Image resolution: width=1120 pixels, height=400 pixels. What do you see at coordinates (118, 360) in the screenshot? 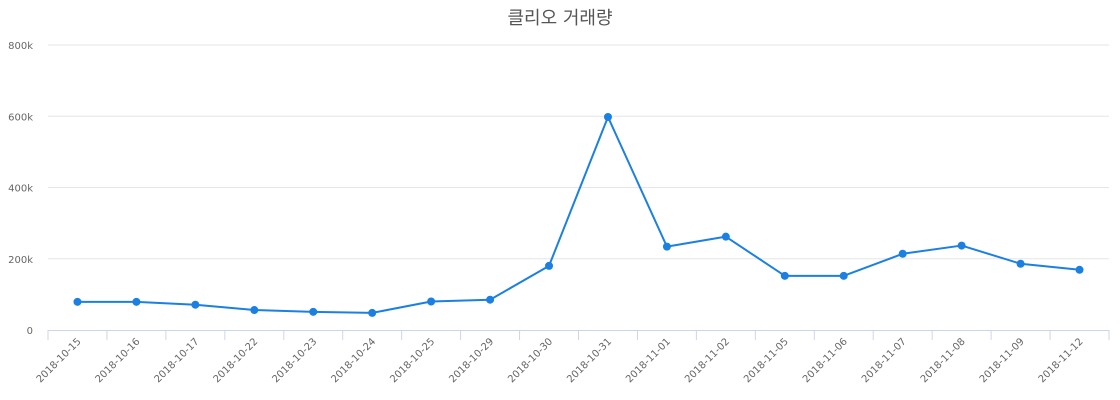
I see `x-tick-label: 2018-10-16` at bounding box center [118, 360].